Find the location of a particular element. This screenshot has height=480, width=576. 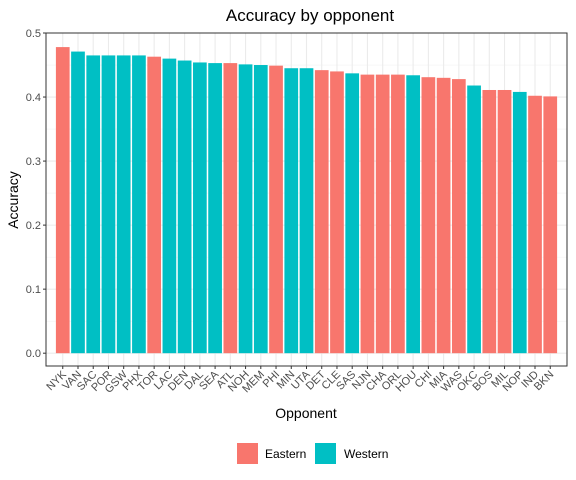

bar-nop is located at coordinates (519, 222).